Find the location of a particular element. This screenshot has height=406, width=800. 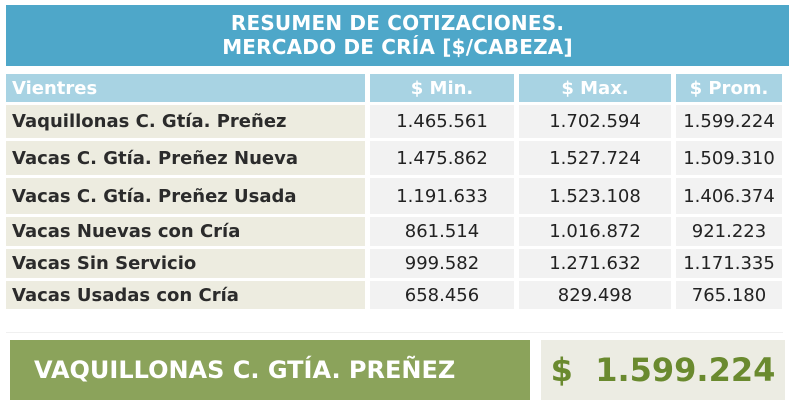

column-header-max: $ Max. is located at coordinates (595, 88).